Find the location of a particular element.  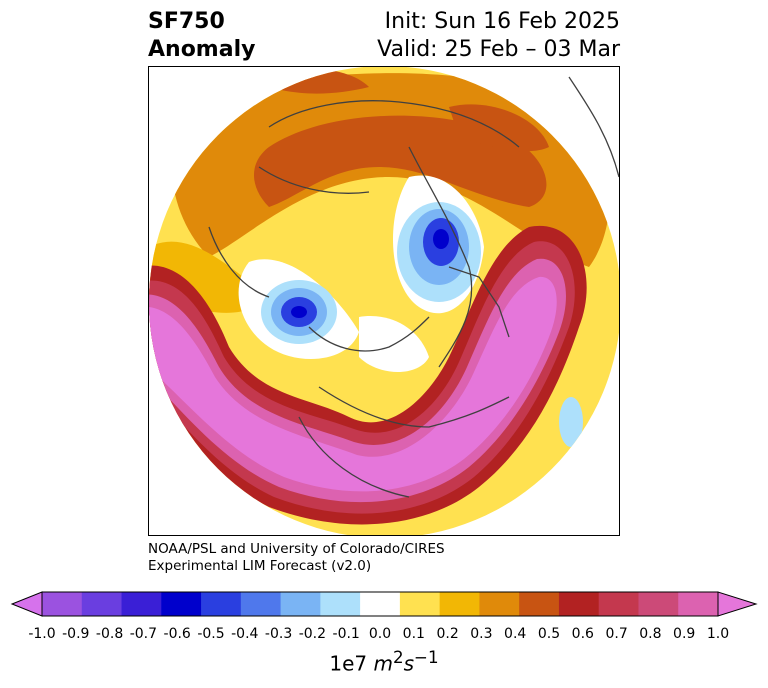

colorbar-tick-label: 0.2 is located at coordinates (447, 634).